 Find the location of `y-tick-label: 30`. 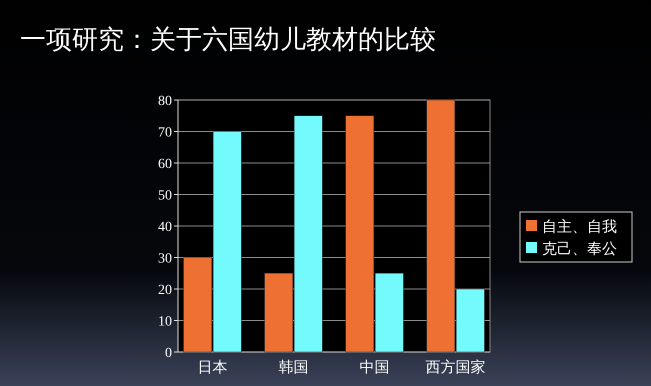

y-tick-label: 30 is located at coordinates (165, 258).